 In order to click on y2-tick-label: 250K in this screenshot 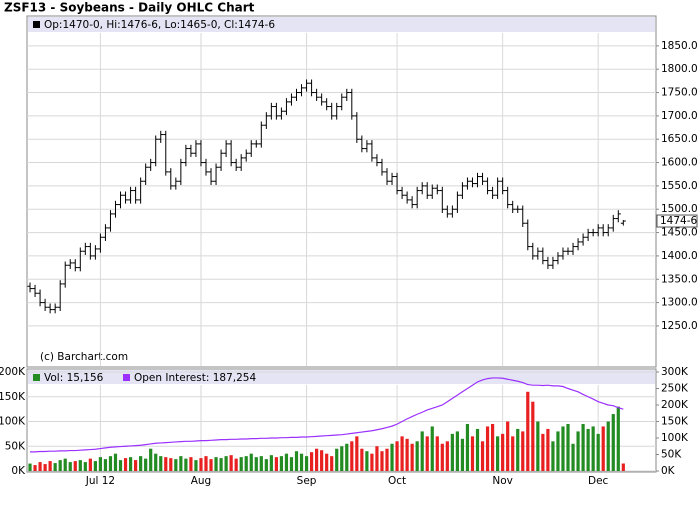, I will do `click(675, 389)`.